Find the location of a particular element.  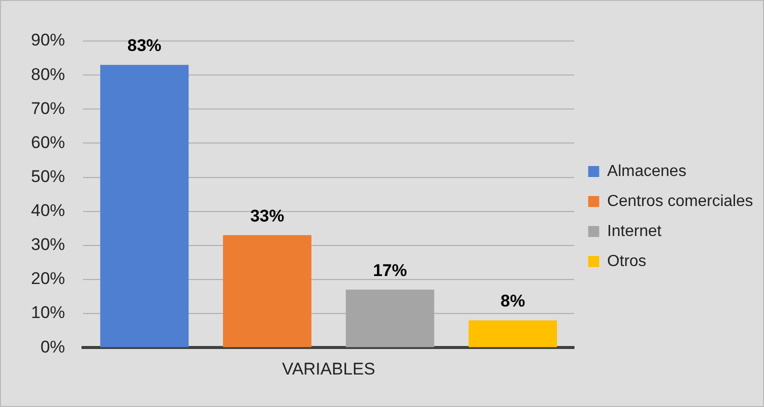

y-tick-label: 60% is located at coordinates (48, 142).